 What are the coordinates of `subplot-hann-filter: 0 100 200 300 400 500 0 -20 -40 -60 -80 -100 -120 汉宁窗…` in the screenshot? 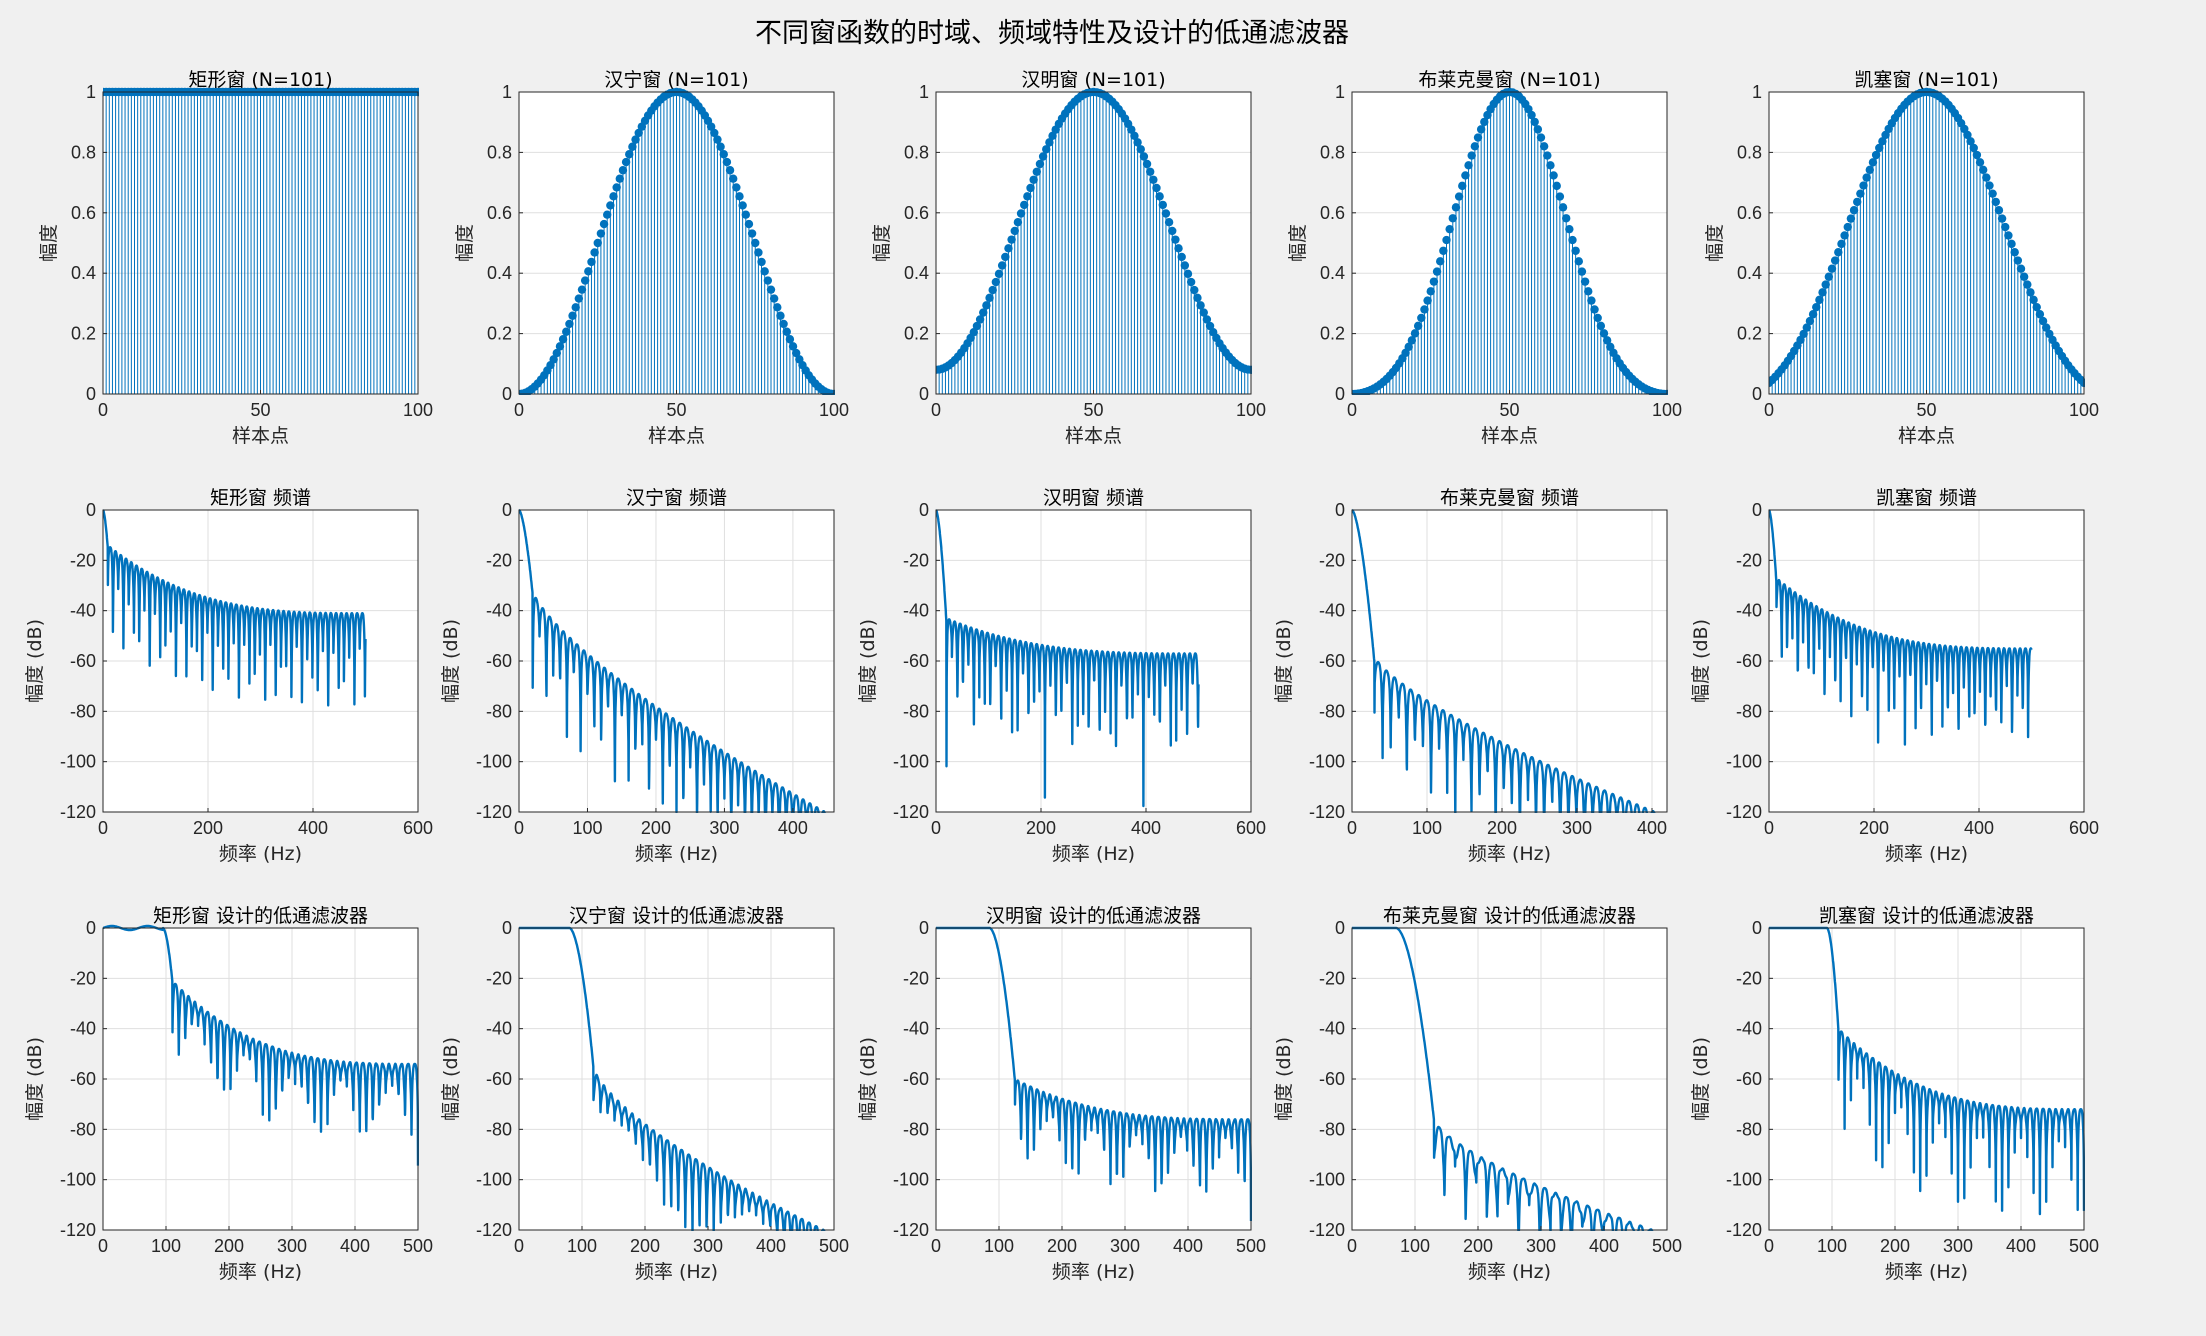 It's located at (644, 1094).